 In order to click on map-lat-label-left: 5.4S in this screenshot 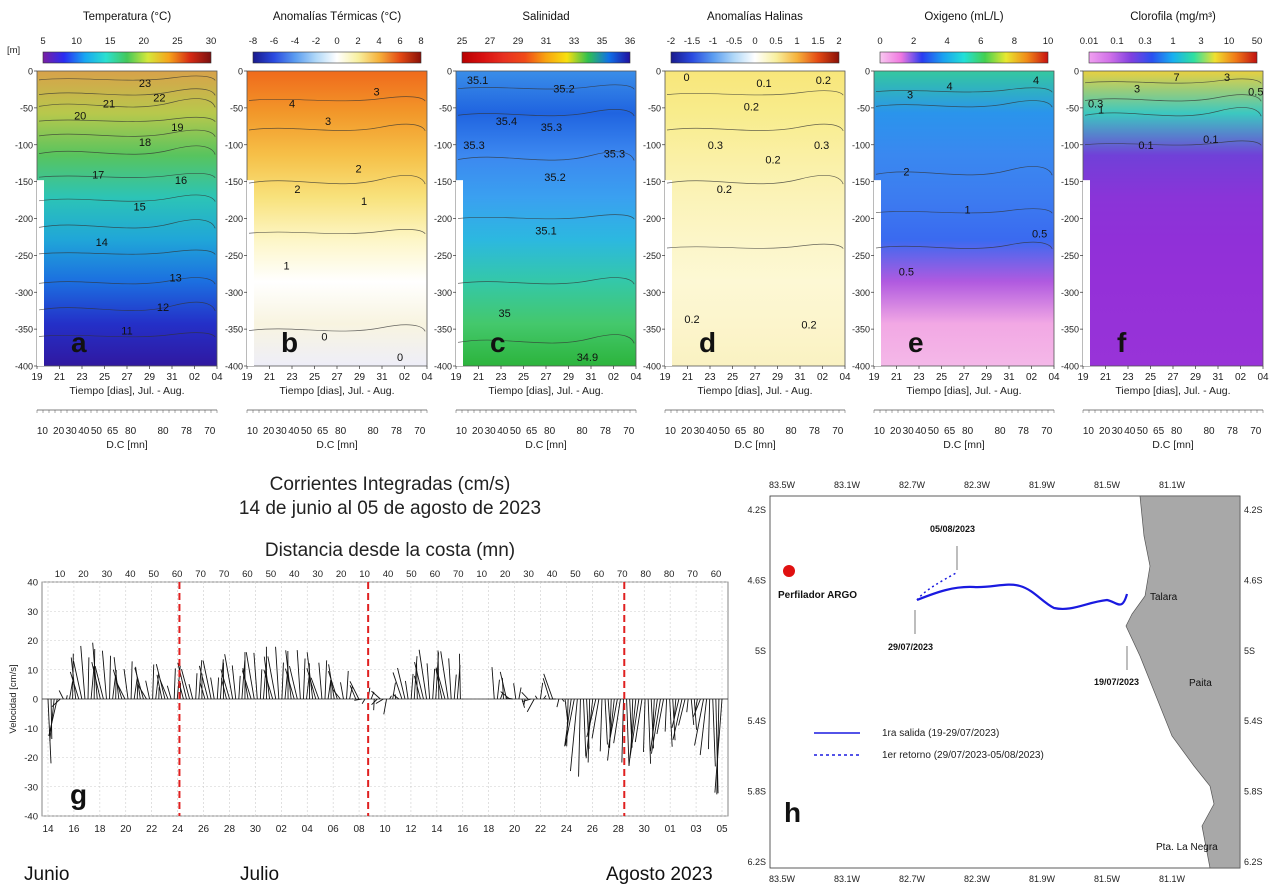, I will do `click(756, 721)`.